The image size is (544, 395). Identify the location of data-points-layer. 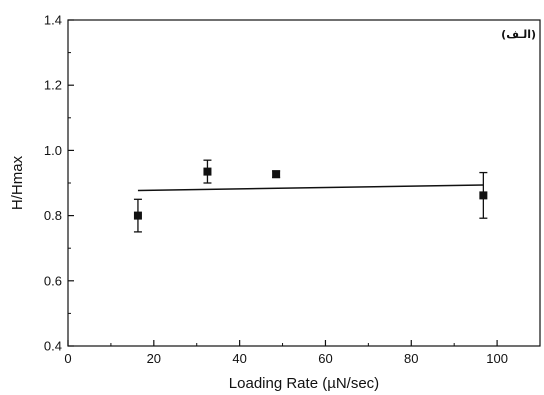
(310, 196).